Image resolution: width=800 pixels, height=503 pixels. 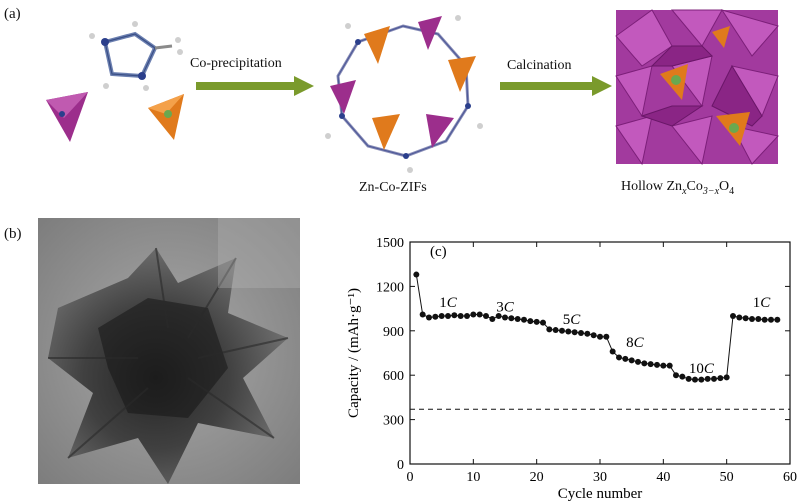 What do you see at coordinates (537, 477) in the screenshot?
I see `x-tick-label: 20` at bounding box center [537, 477].